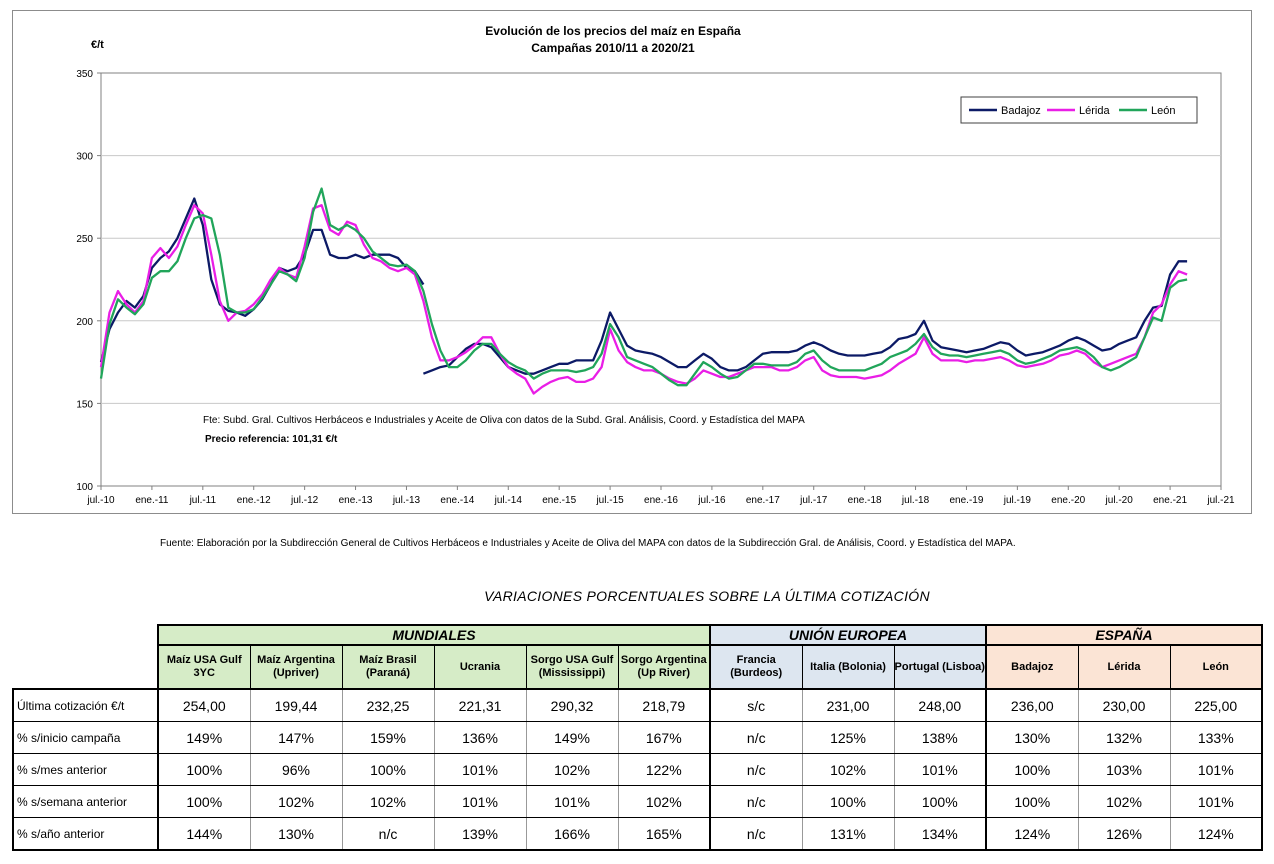 The height and width of the screenshot is (864, 1274). What do you see at coordinates (571, 705) in the screenshot?
I see `table-cell: 290,32` at bounding box center [571, 705].